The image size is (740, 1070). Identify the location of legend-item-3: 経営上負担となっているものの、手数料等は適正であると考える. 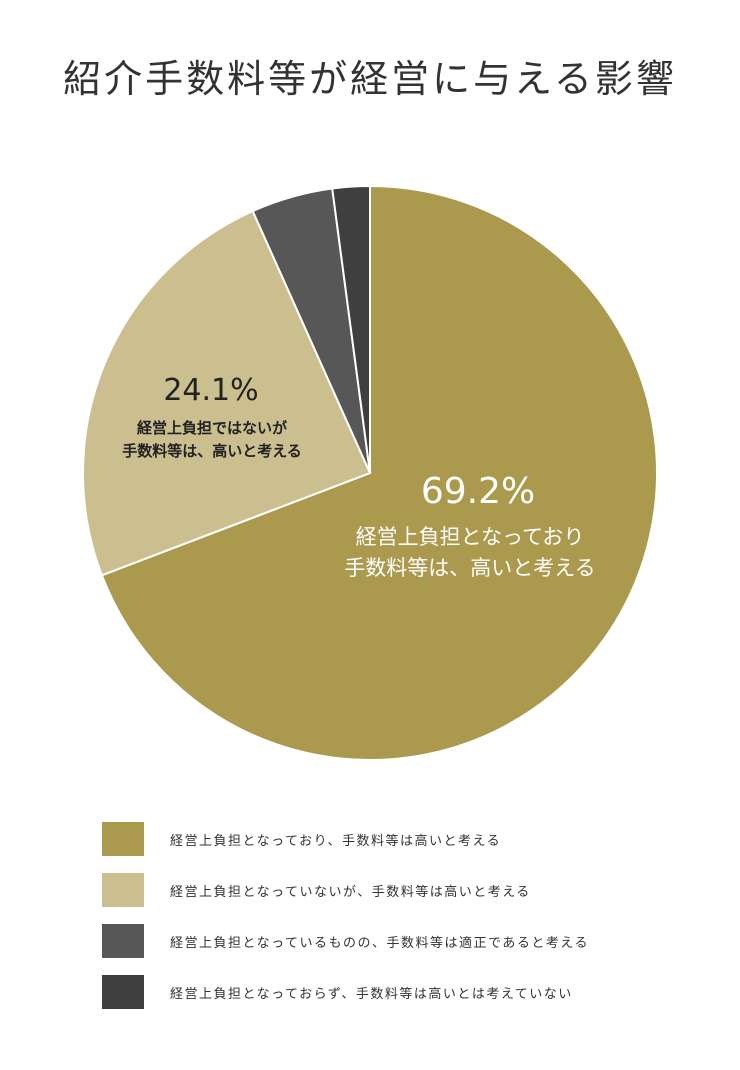
(382, 941).